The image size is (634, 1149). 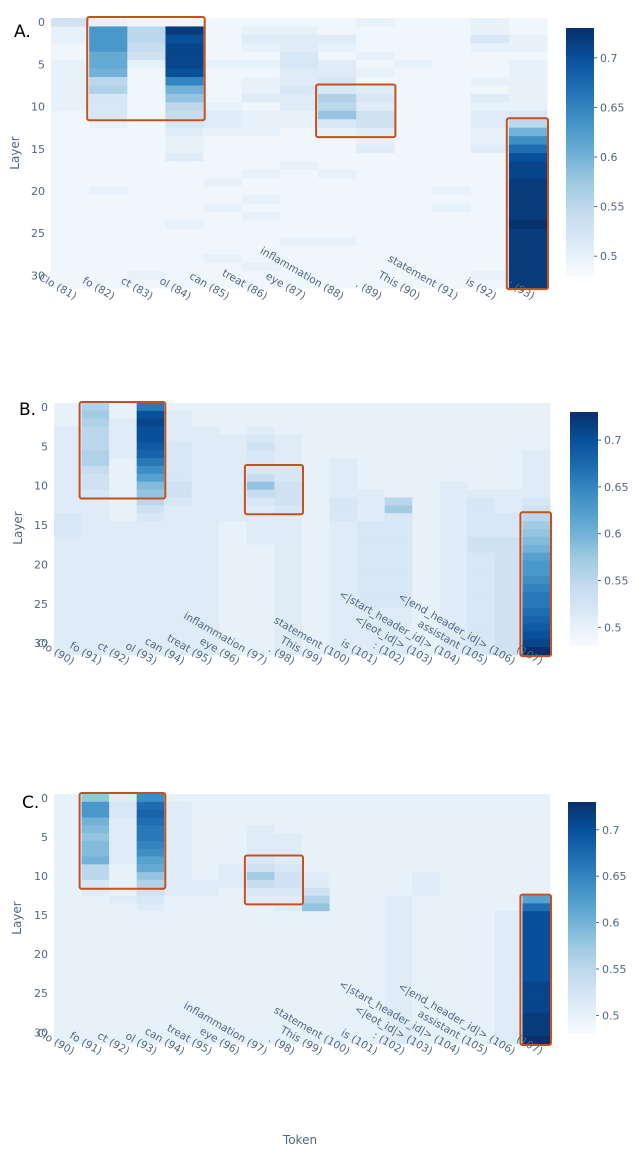 I want to click on y-tick-label: 25, so click(x=41, y=604).